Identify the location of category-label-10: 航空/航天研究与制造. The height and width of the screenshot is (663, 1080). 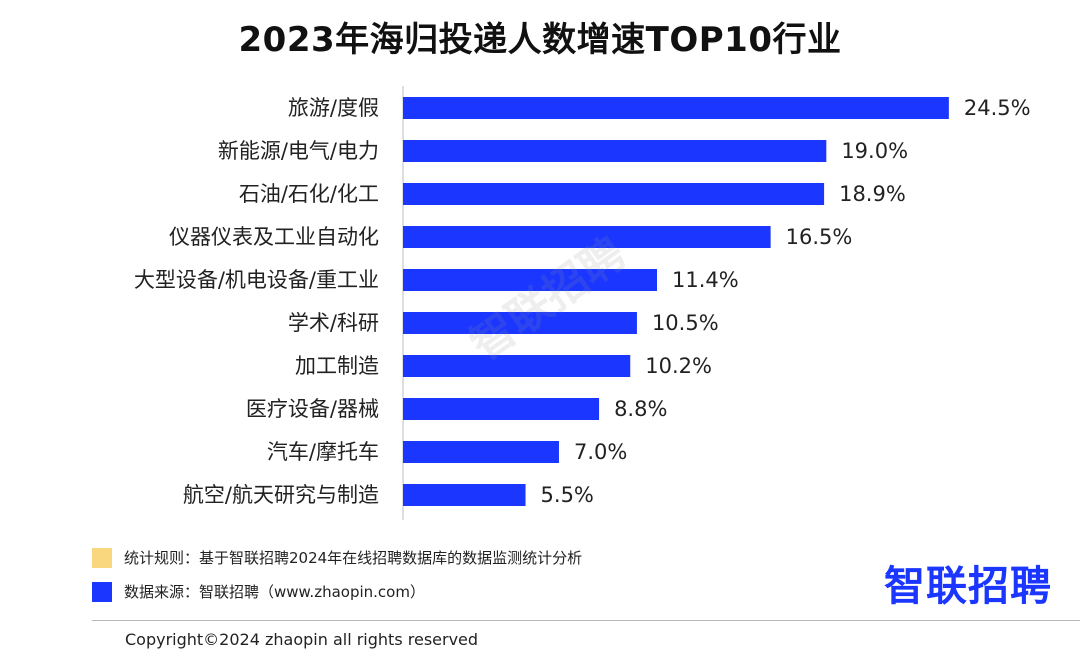
(281, 495).